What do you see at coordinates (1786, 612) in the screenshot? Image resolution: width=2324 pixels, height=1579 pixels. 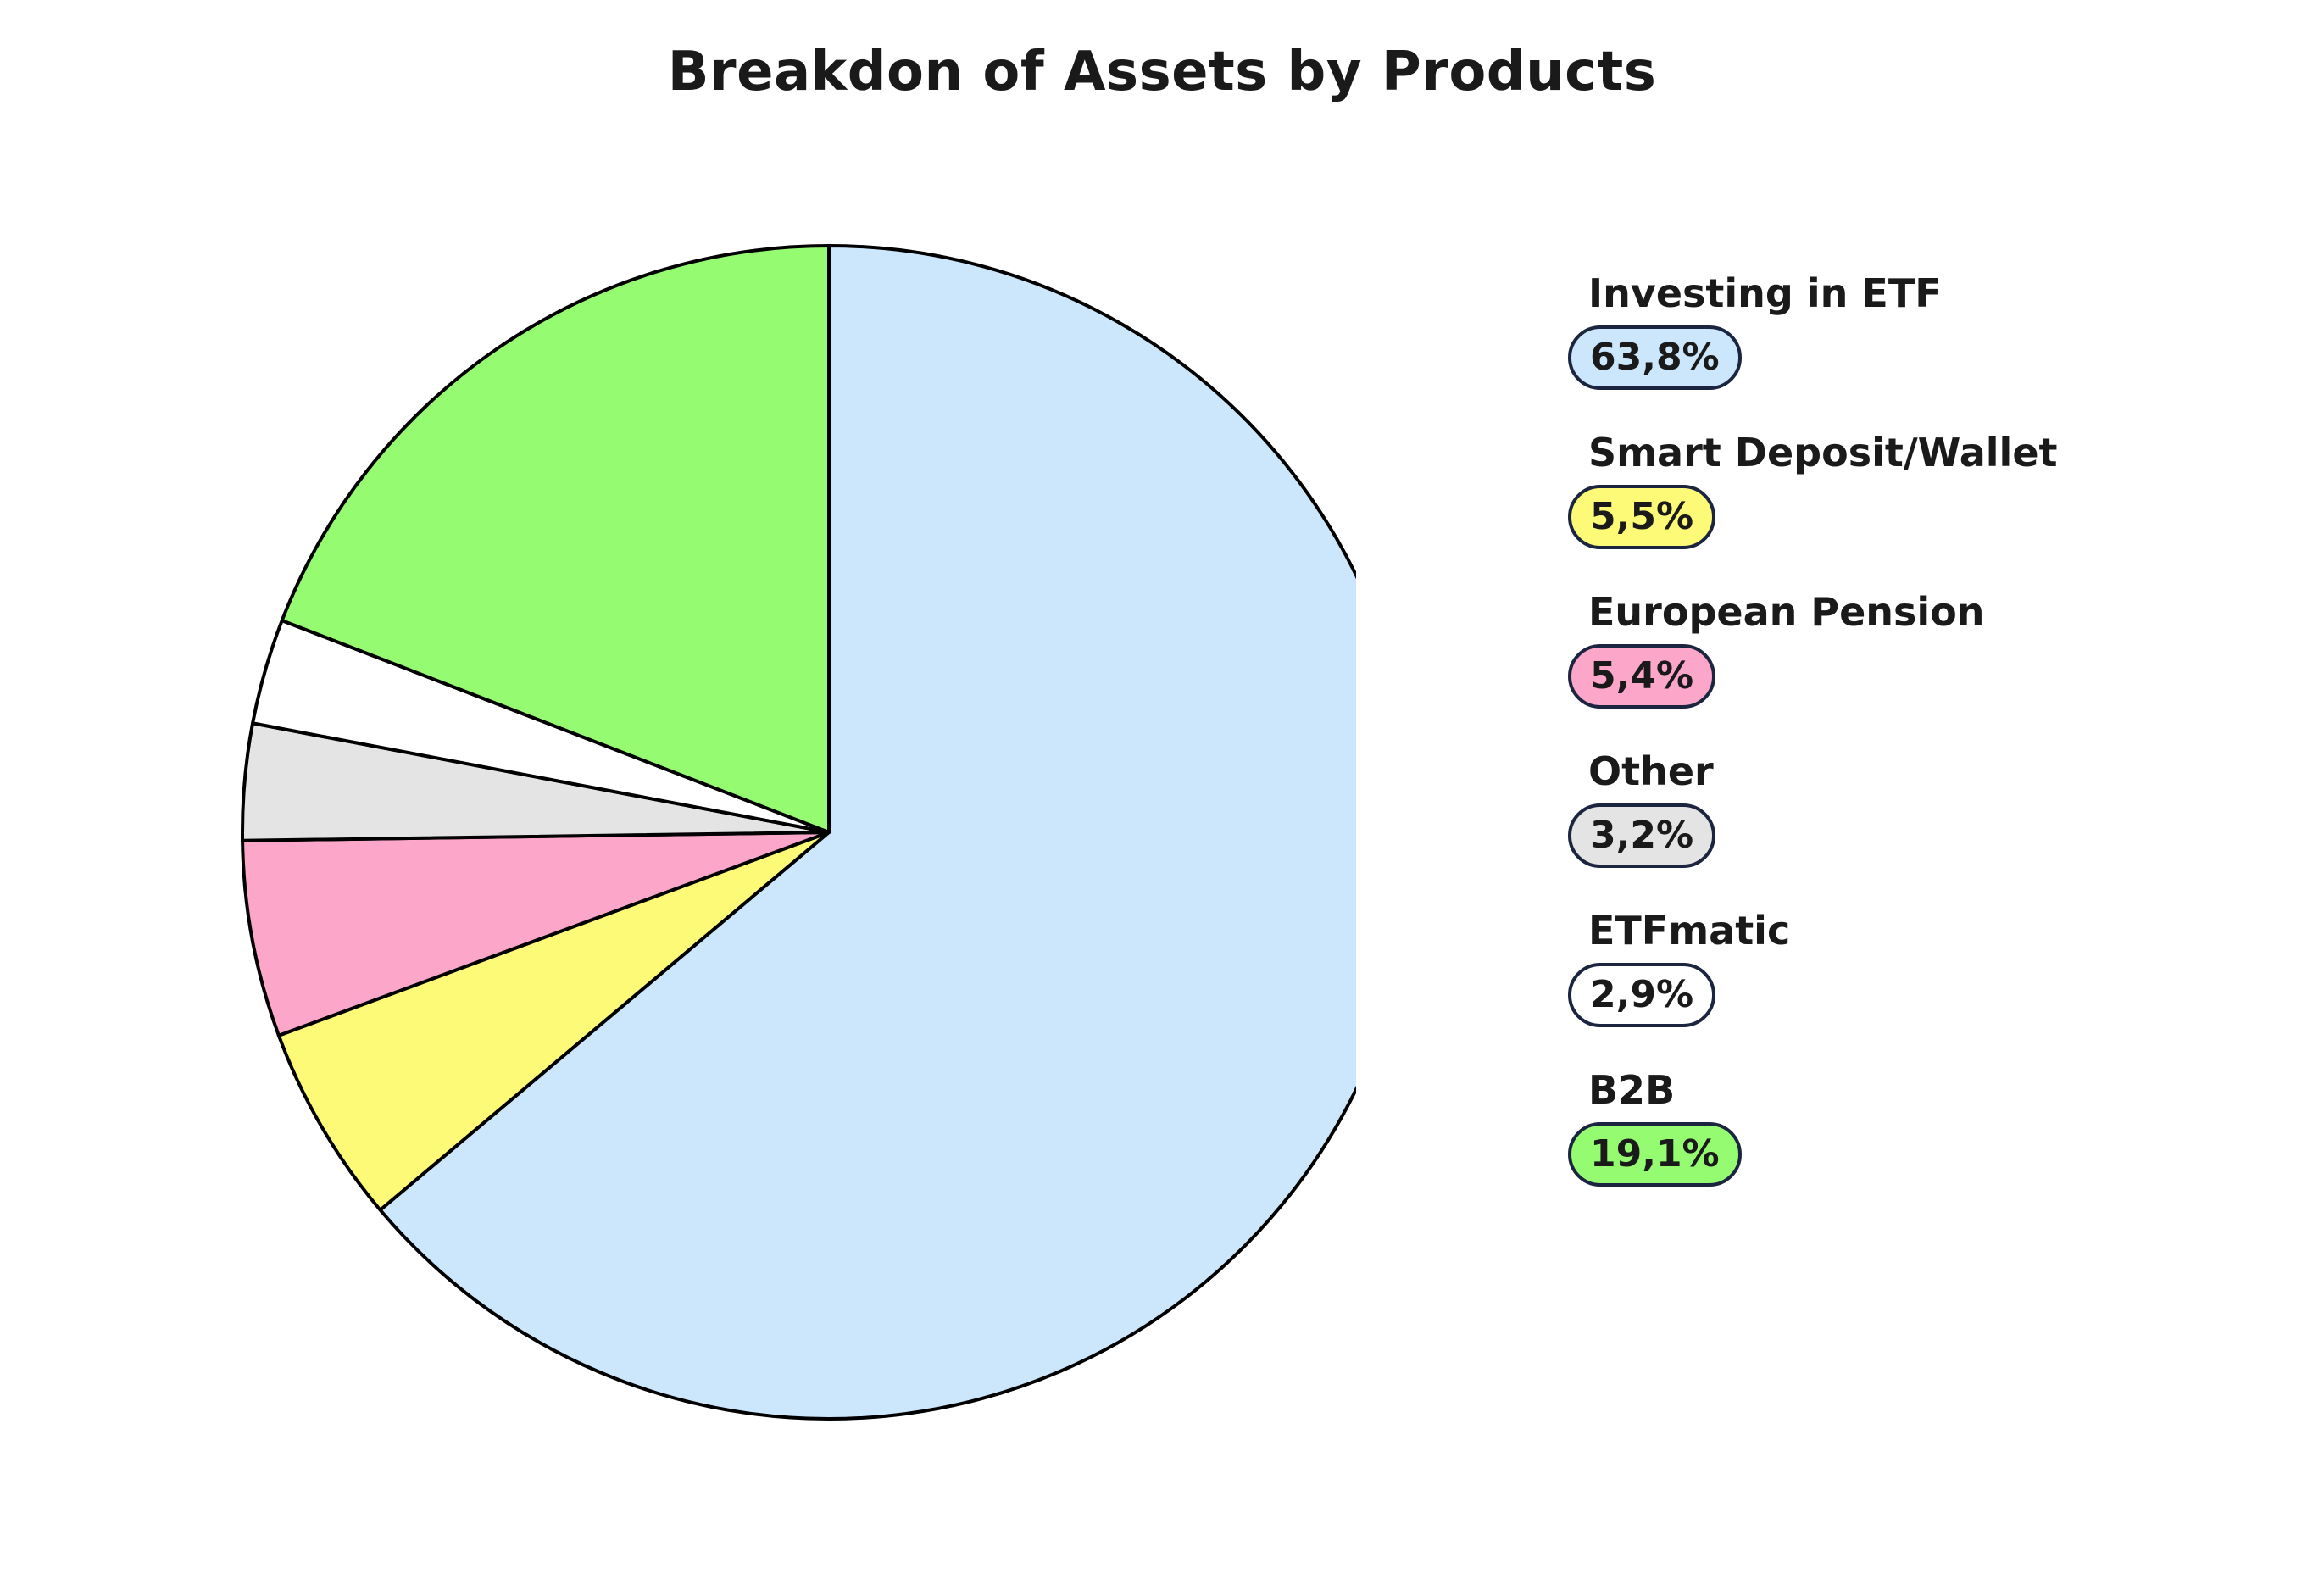 I see `legend-label: European Pension` at bounding box center [1786, 612].